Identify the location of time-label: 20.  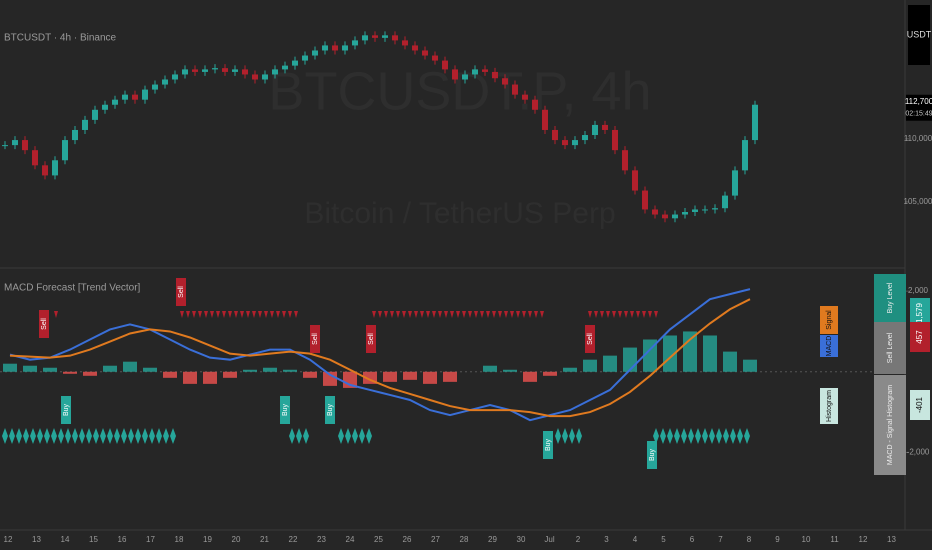
(236, 539).